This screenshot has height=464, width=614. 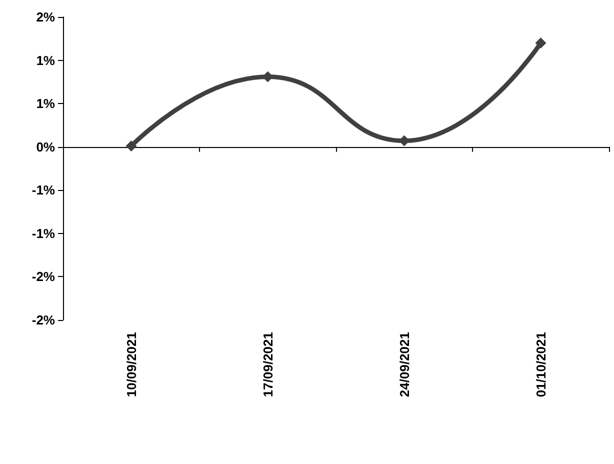 What do you see at coordinates (46, 17) in the screenshot?
I see `y-tick-label: 2%` at bounding box center [46, 17].